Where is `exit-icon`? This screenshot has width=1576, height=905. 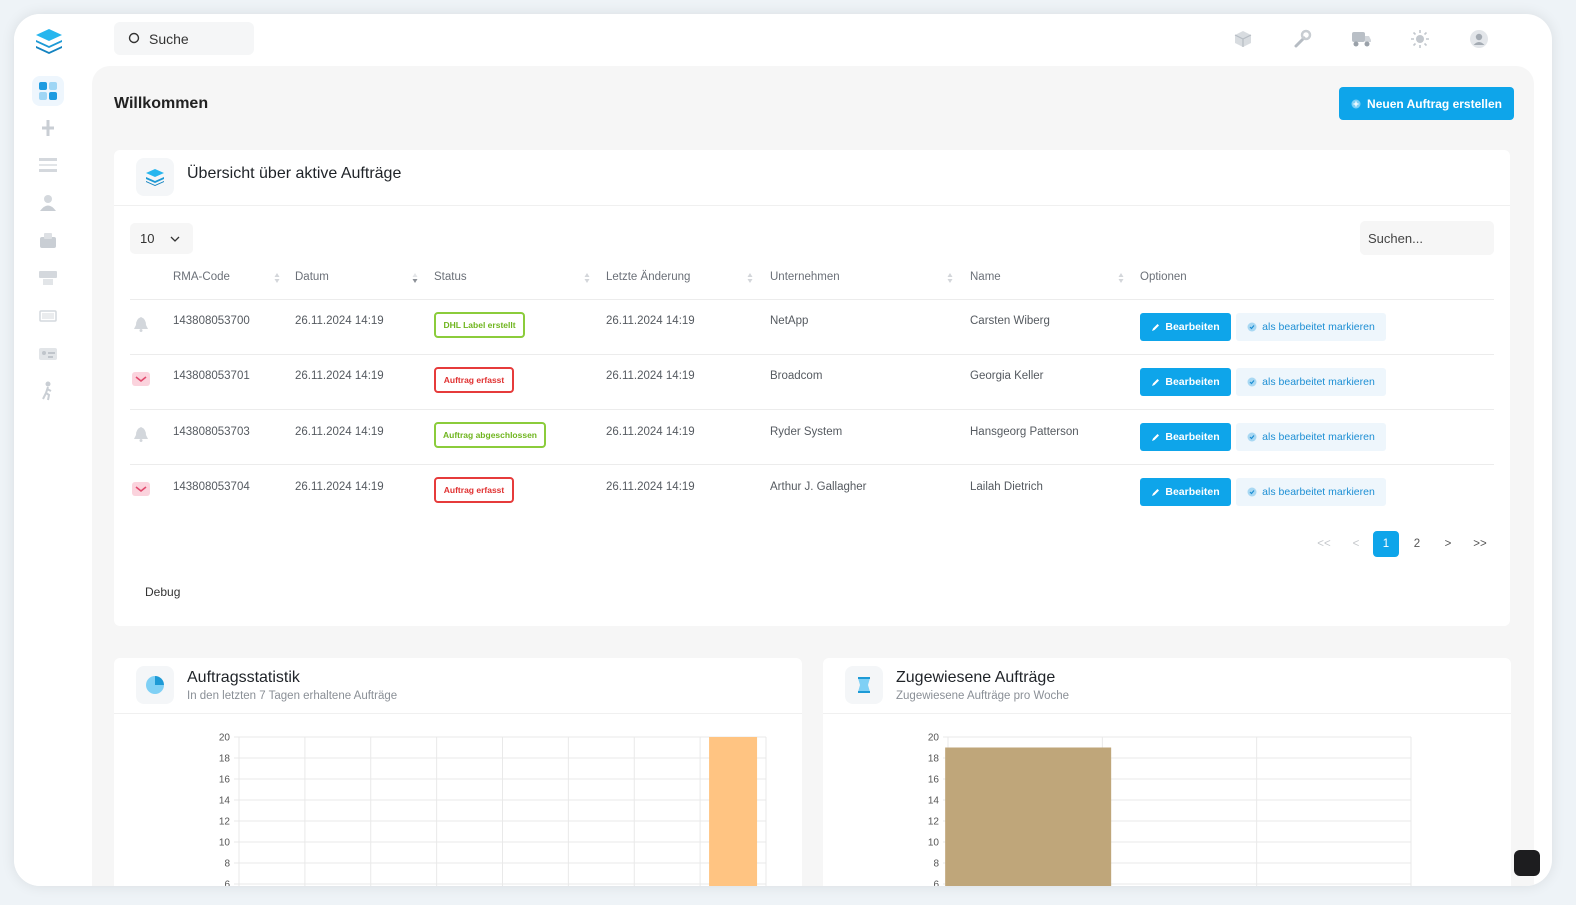 exit-icon is located at coordinates (47, 391).